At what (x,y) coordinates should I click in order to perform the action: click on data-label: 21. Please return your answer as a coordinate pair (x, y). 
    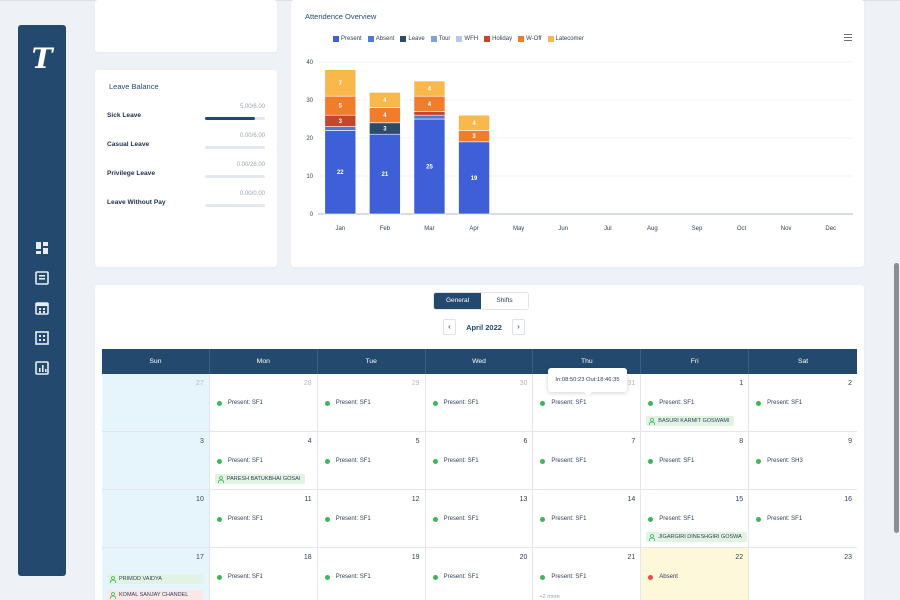
    Looking at the image, I should click on (385, 175).